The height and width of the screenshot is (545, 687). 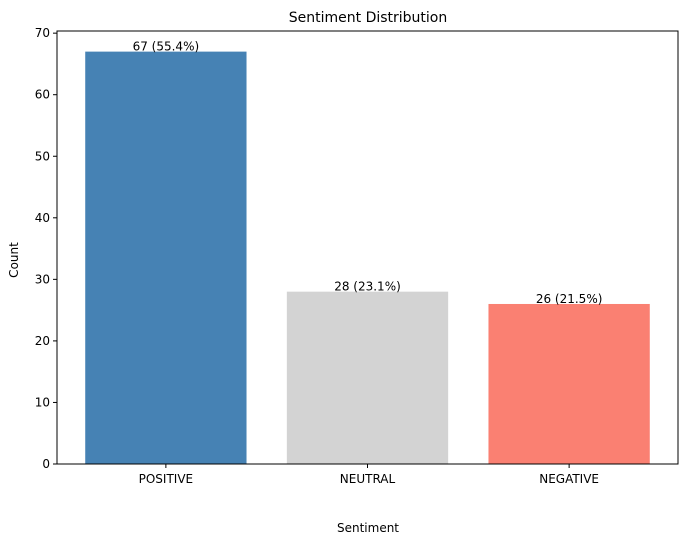 I want to click on x-tick-label: NEUTRAL, so click(x=368, y=479).